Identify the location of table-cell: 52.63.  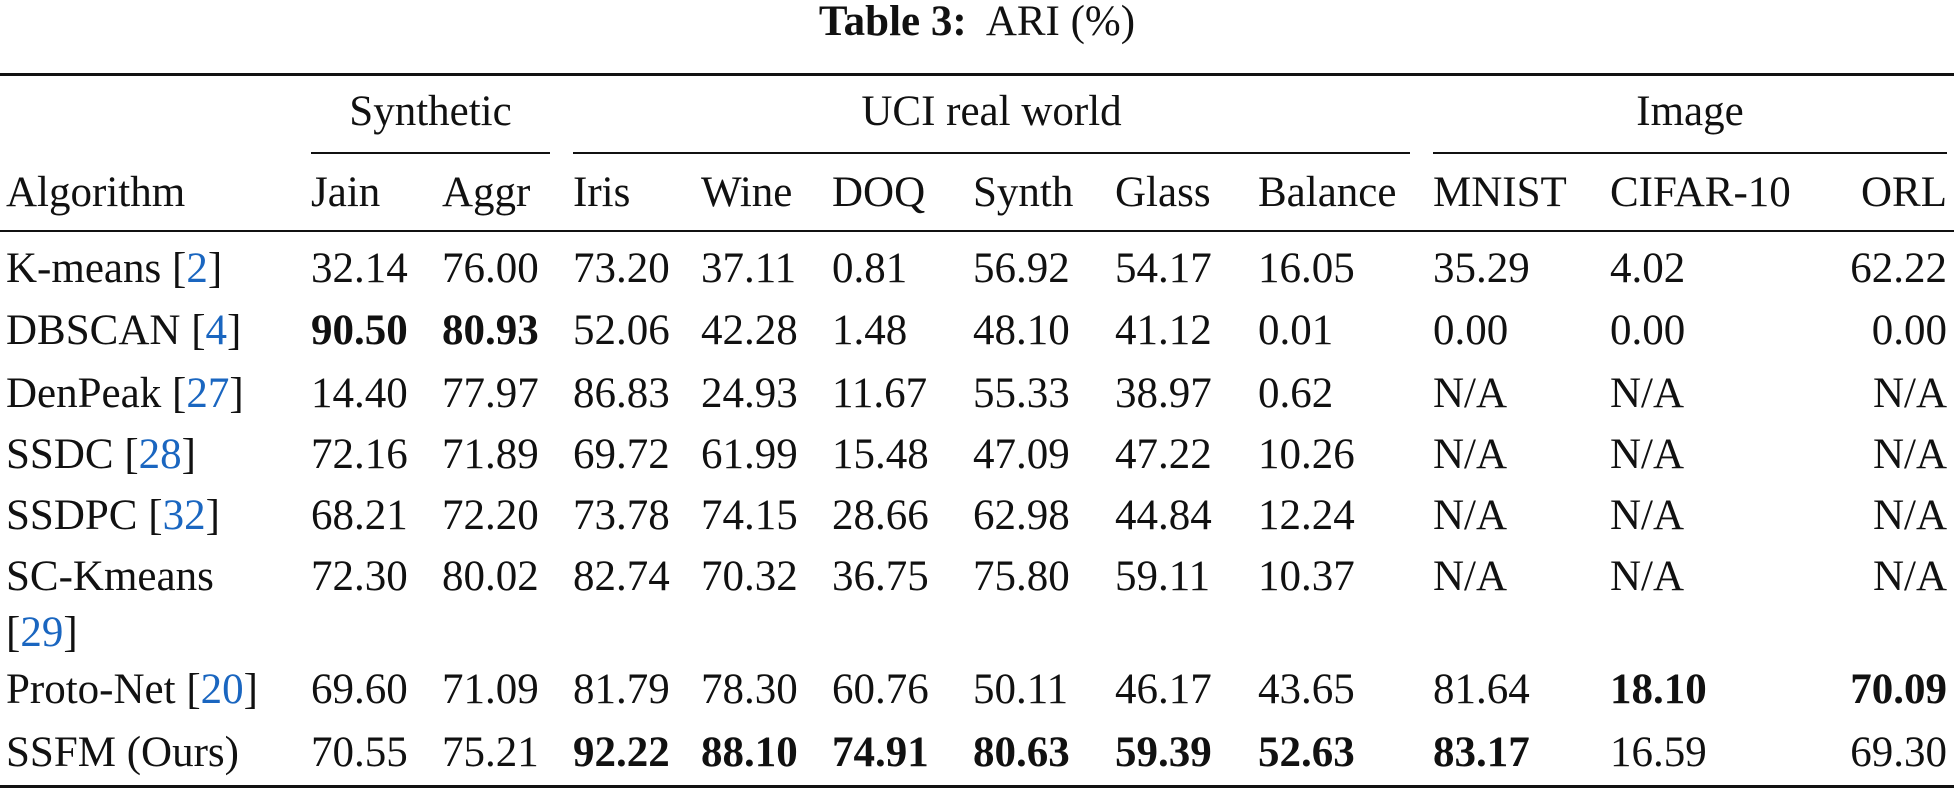
(1306, 752).